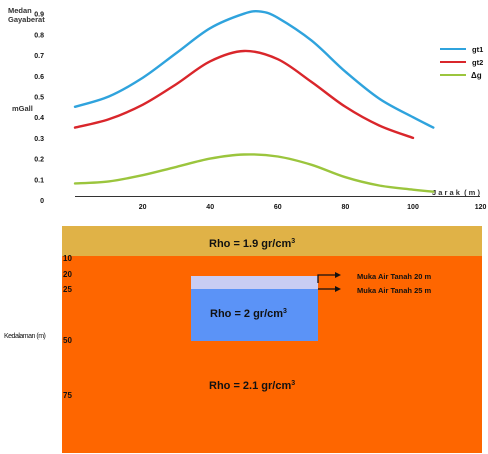 The image size is (488, 454). Describe the element at coordinates (67, 395) in the screenshot. I see `depth-tick-75: 75` at that location.